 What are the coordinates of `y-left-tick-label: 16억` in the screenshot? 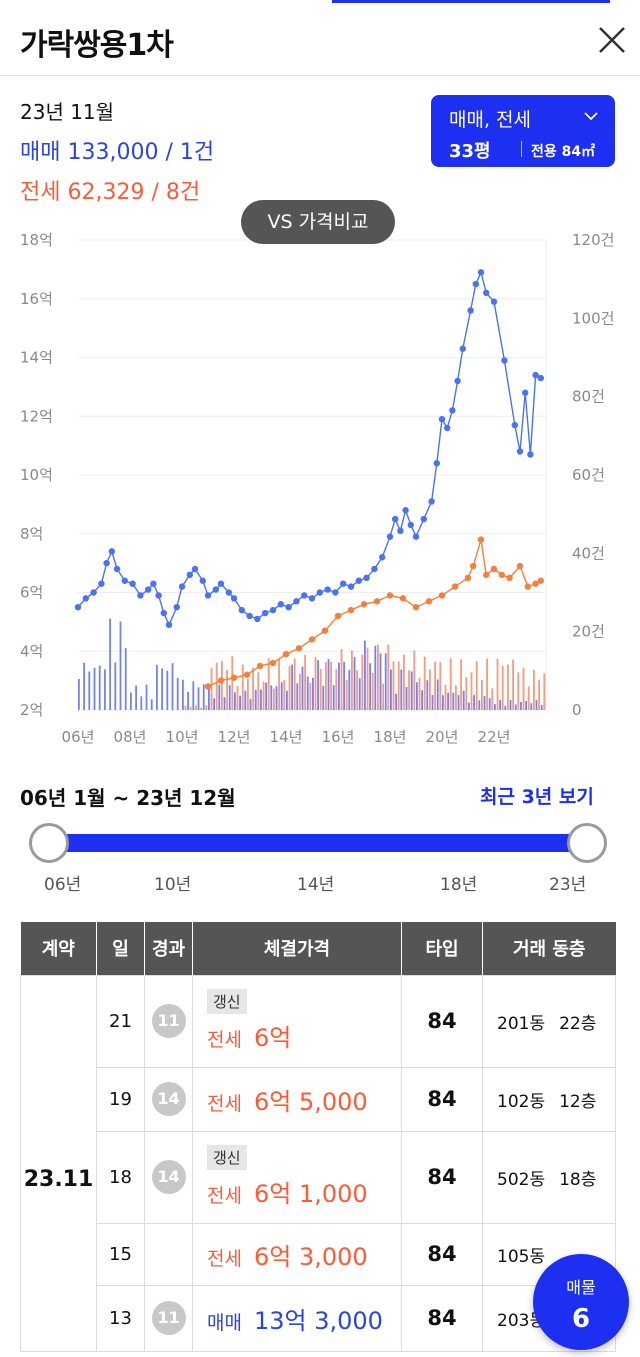 It's located at (36, 299).